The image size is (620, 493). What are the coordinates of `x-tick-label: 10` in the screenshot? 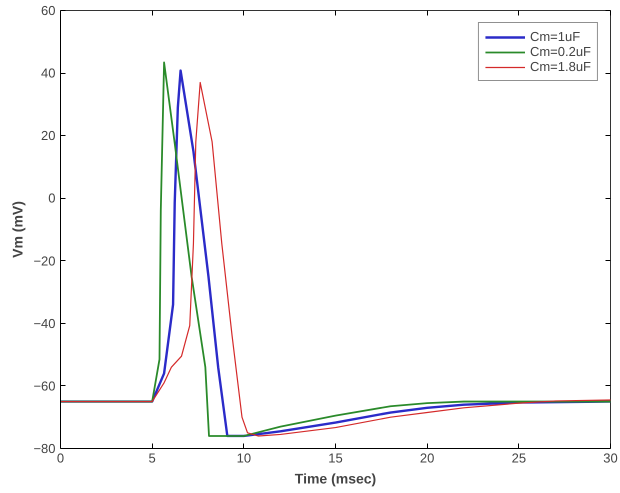 It's located at (244, 458).